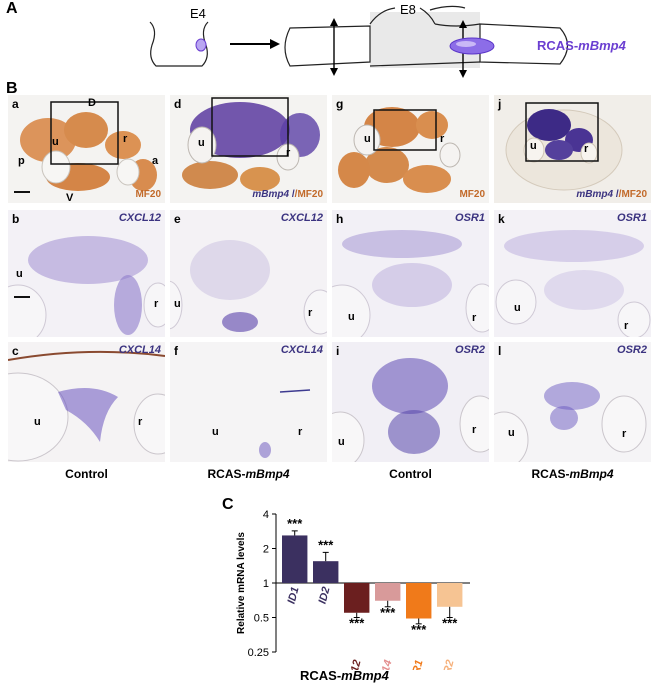 The width and height of the screenshot is (660, 690). What do you see at coordinates (266, 550) in the screenshot?
I see `y-tick-label: 2` at bounding box center [266, 550].